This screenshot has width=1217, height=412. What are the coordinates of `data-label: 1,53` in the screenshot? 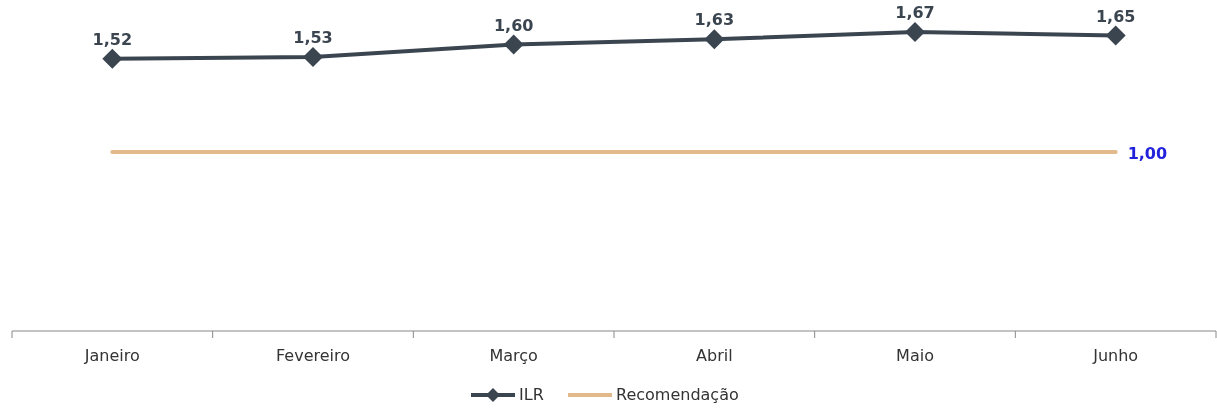 It's located at (313, 38).